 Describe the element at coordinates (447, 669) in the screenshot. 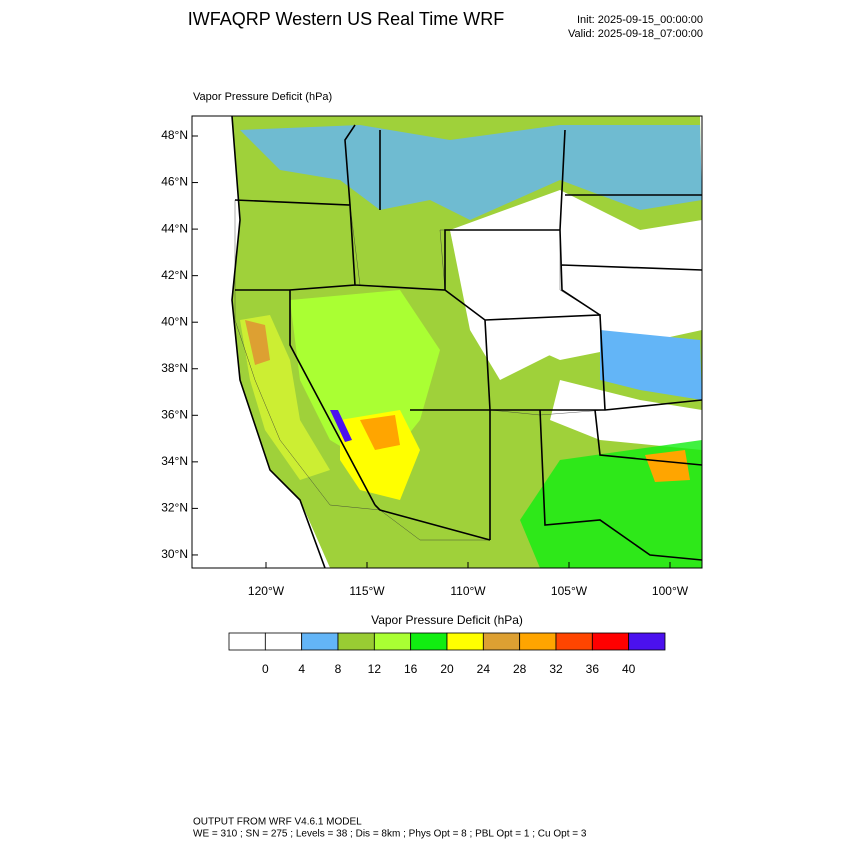

I see `colorbar-label: 20` at that location.